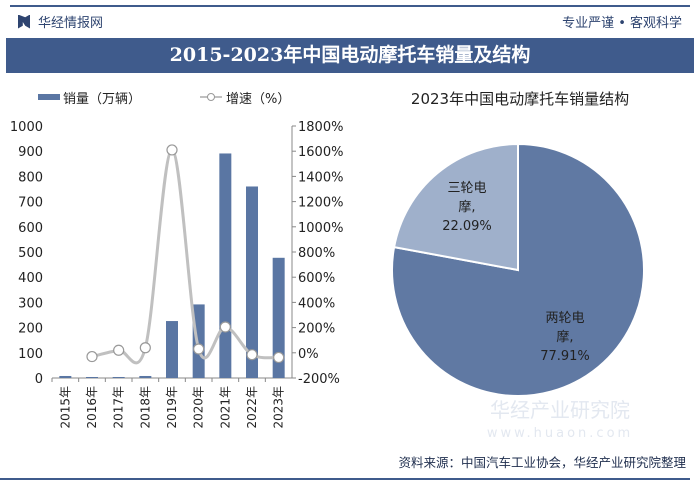 This screenshot has width=700, height=484. I want to click on legend-bar-swatch, so click(49, 97).